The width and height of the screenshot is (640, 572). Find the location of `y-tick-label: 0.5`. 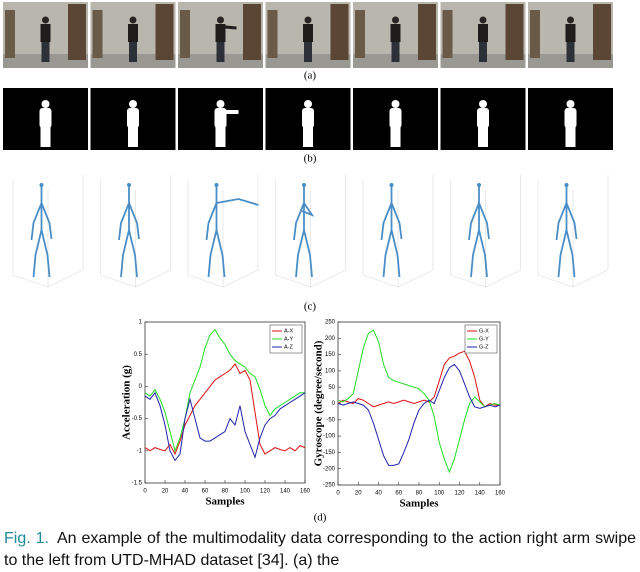

y-tick-label: 0.5 is located at coordinates (138, 355).